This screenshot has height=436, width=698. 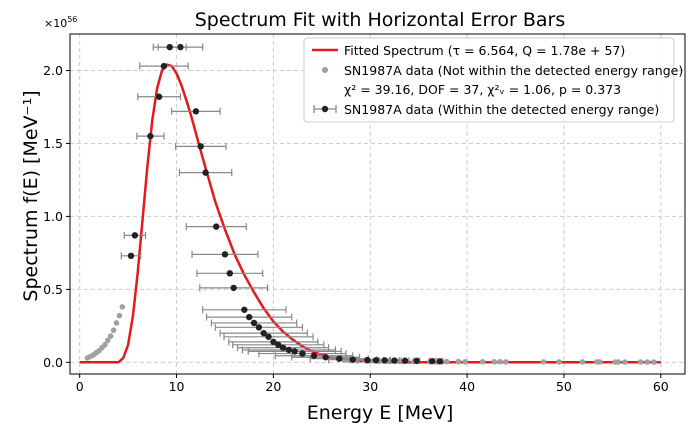 What do you see at coordinates (53, 143) in the screenshot?
I see `y-tick-label: 1.5` at bounding box center [53, 143].